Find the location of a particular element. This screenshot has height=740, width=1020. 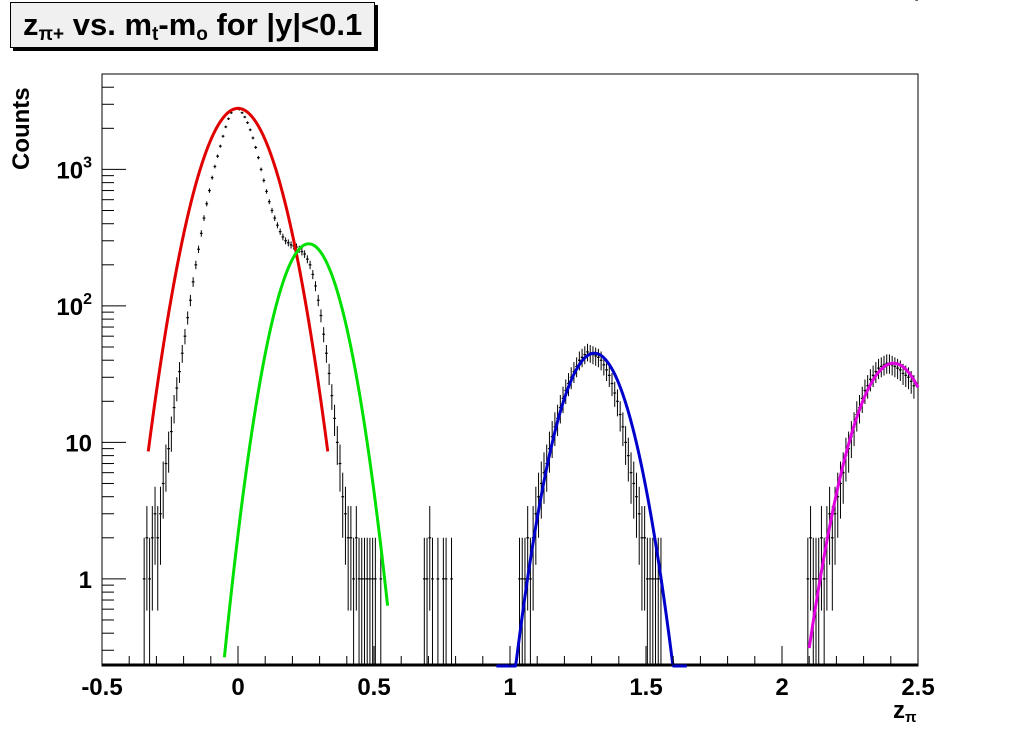

chart-title: zπ+ vs. mt-mo for |y|<0.1 is located at coordinates (193, 25).